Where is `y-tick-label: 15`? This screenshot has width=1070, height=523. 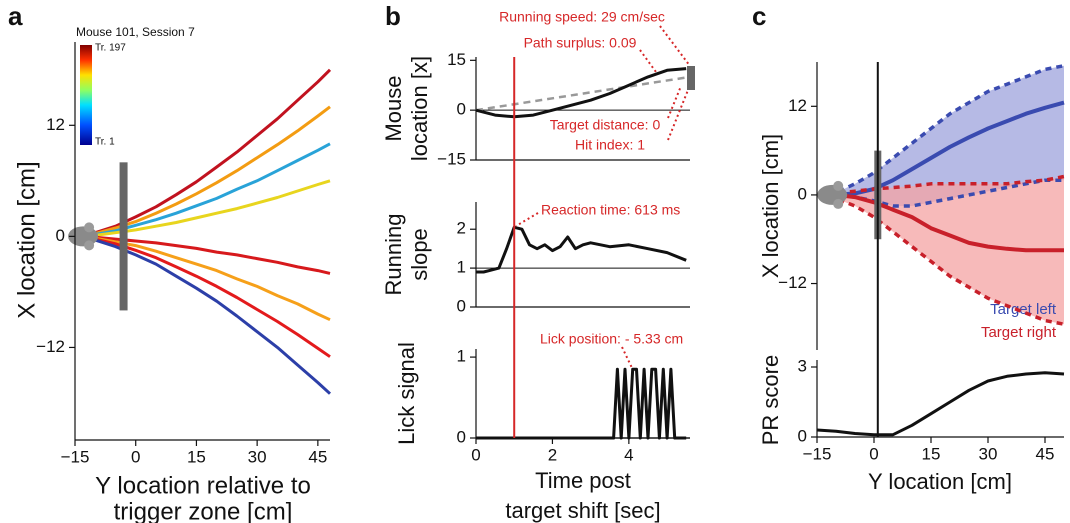 y-tick-label: 15 is located at coordinates (456, 59).